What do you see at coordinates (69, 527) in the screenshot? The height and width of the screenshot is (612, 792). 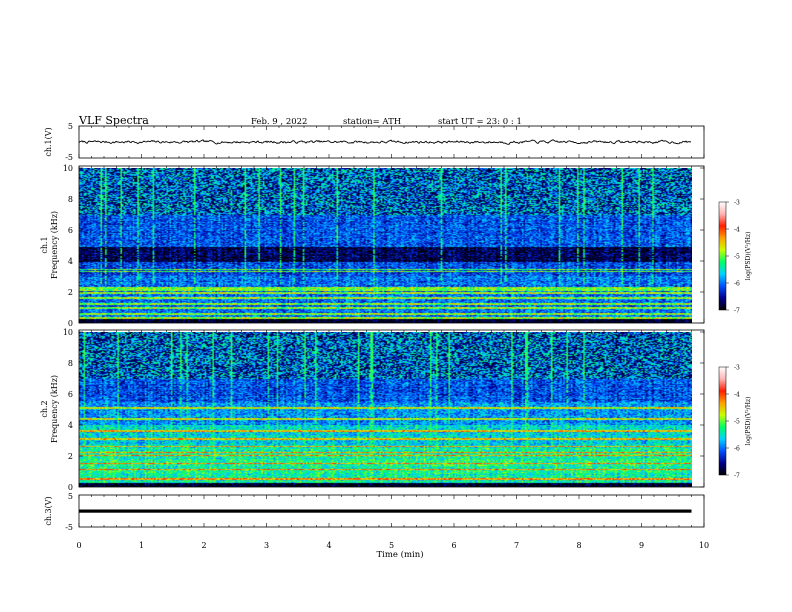 I see `ch3-ytick-bottom: -5` at bounding box center [69, 527].